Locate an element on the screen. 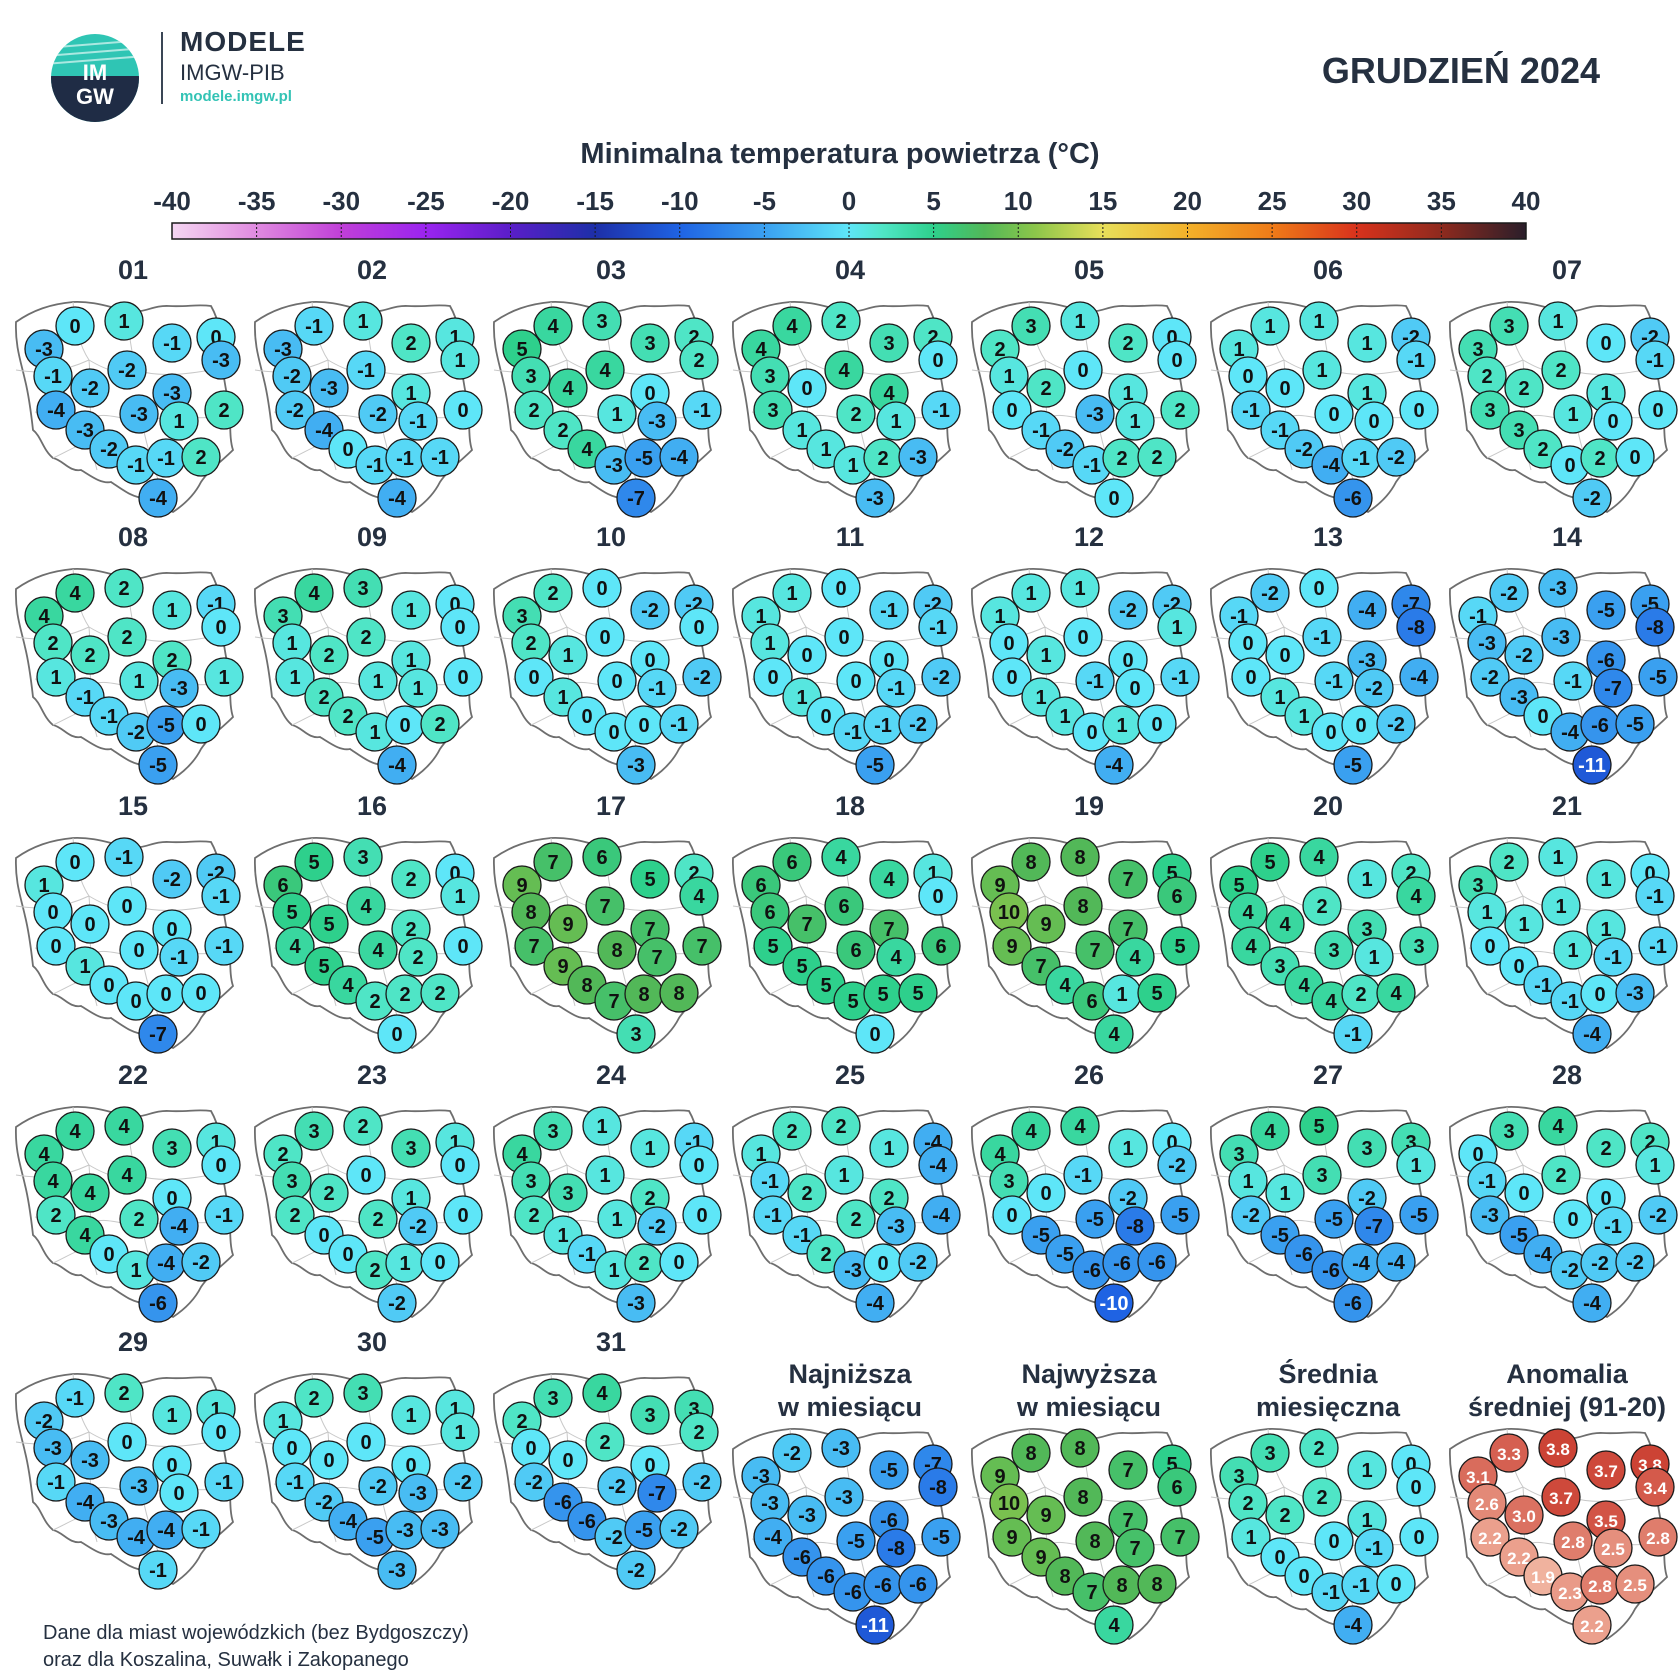 The height and width of the screenshot is (1680, 1680). brand-url: modele.imgw.pl is located at coordinates (236, 96).